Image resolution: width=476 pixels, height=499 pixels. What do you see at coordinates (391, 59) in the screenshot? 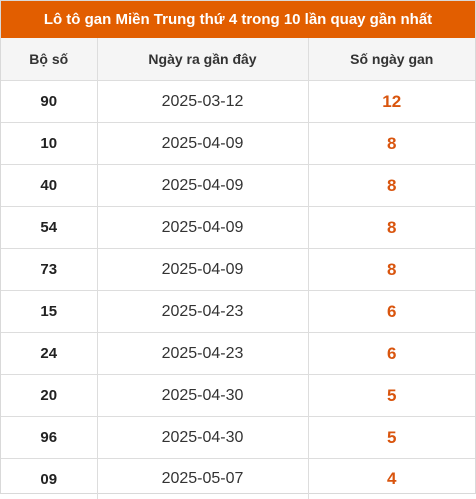
I see `column-header-days: Số ngày gan` at bounding box center [391, 59].